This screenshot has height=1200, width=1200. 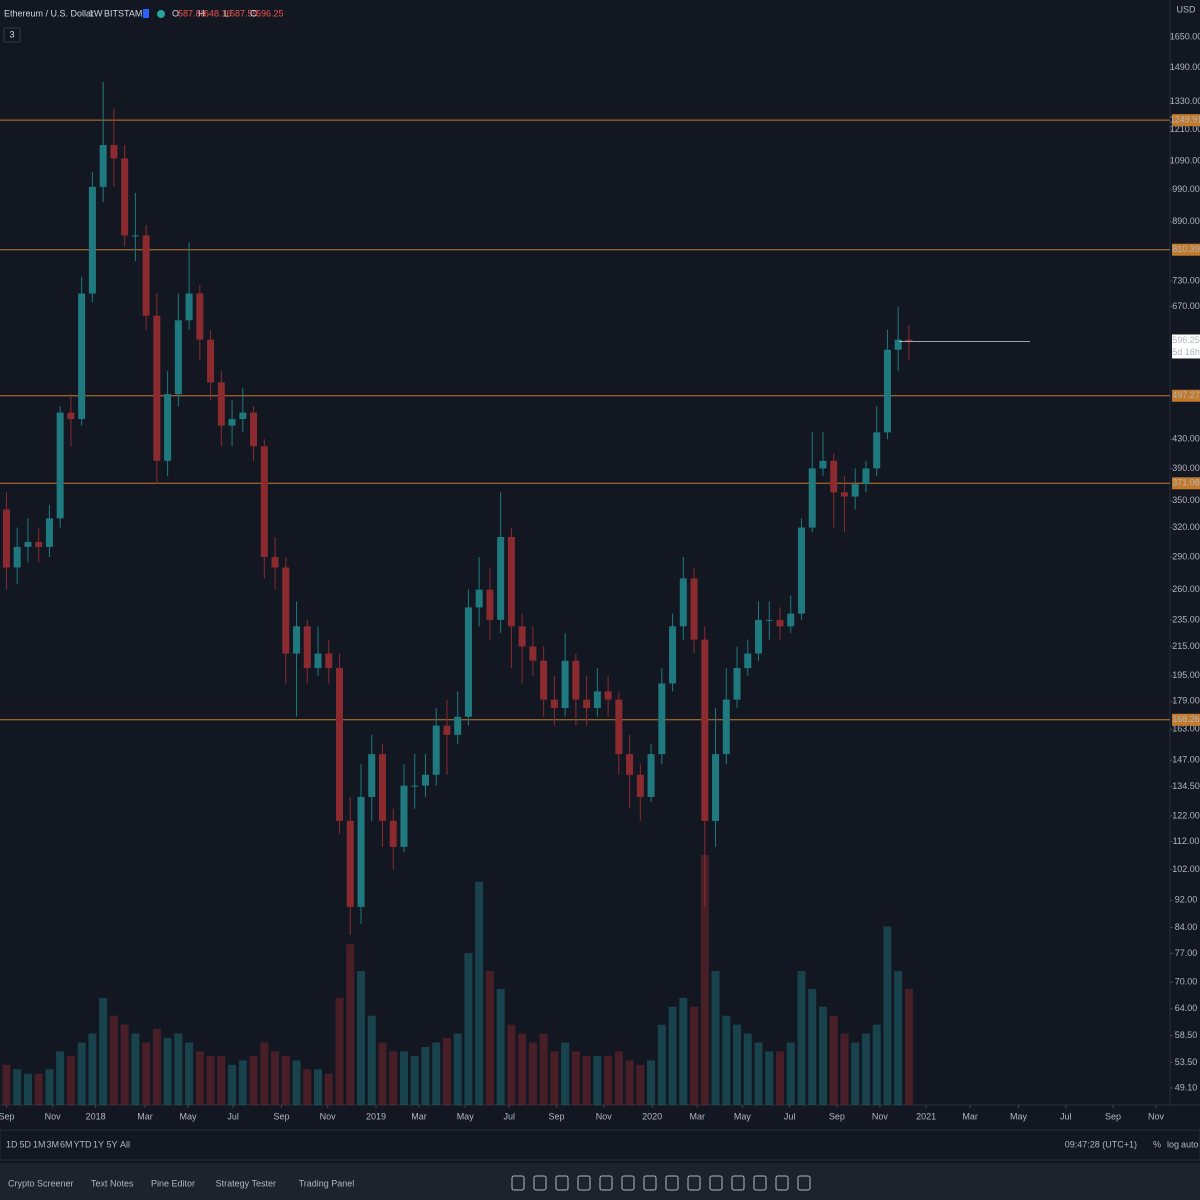 I want to click on level-label: 168.26, so click(x=1186, y=719).